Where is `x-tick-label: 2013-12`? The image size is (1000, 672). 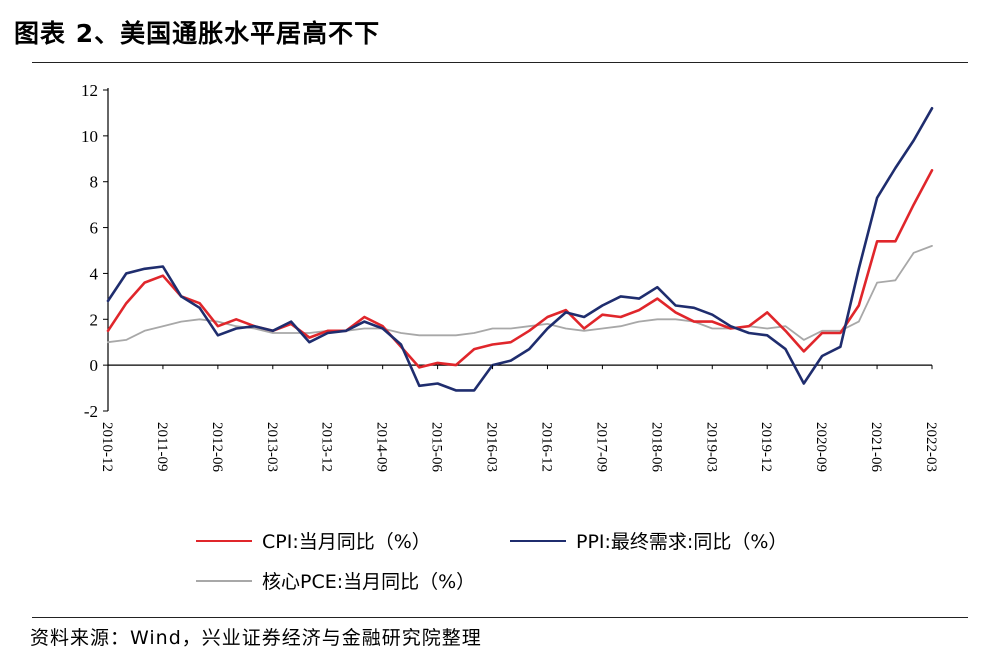 x-tick-label: 2013-12 is located at coordinates (327, 447).